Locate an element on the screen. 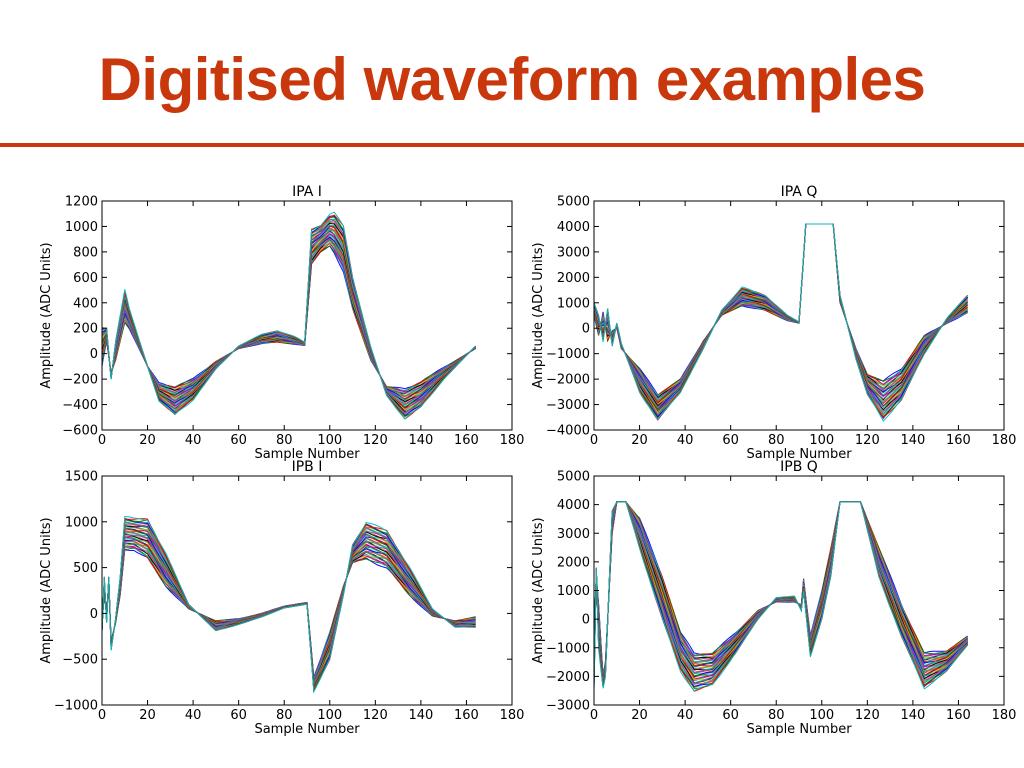  traces-ipa-i is located at coordinates (289, 315).